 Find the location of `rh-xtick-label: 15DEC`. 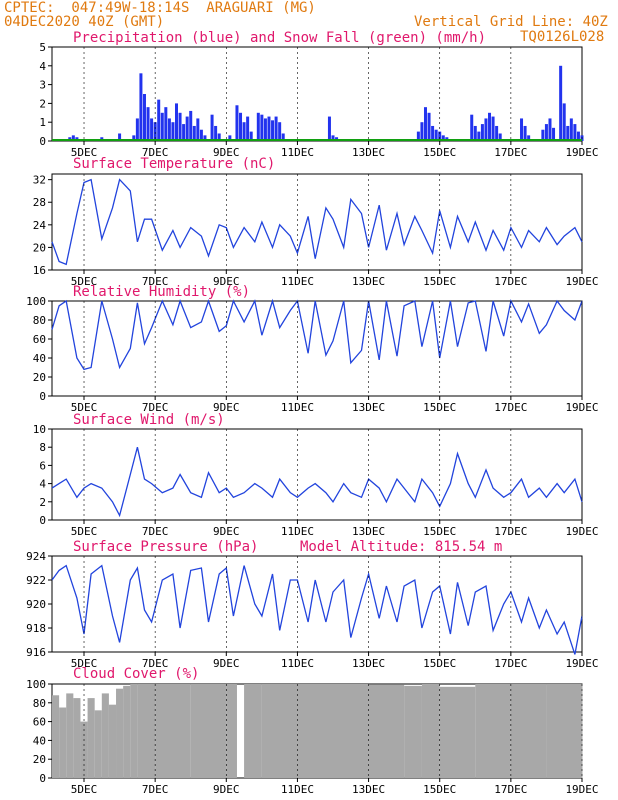

rh-xtick-label: 15DEC is located at coordinates (439, 407).